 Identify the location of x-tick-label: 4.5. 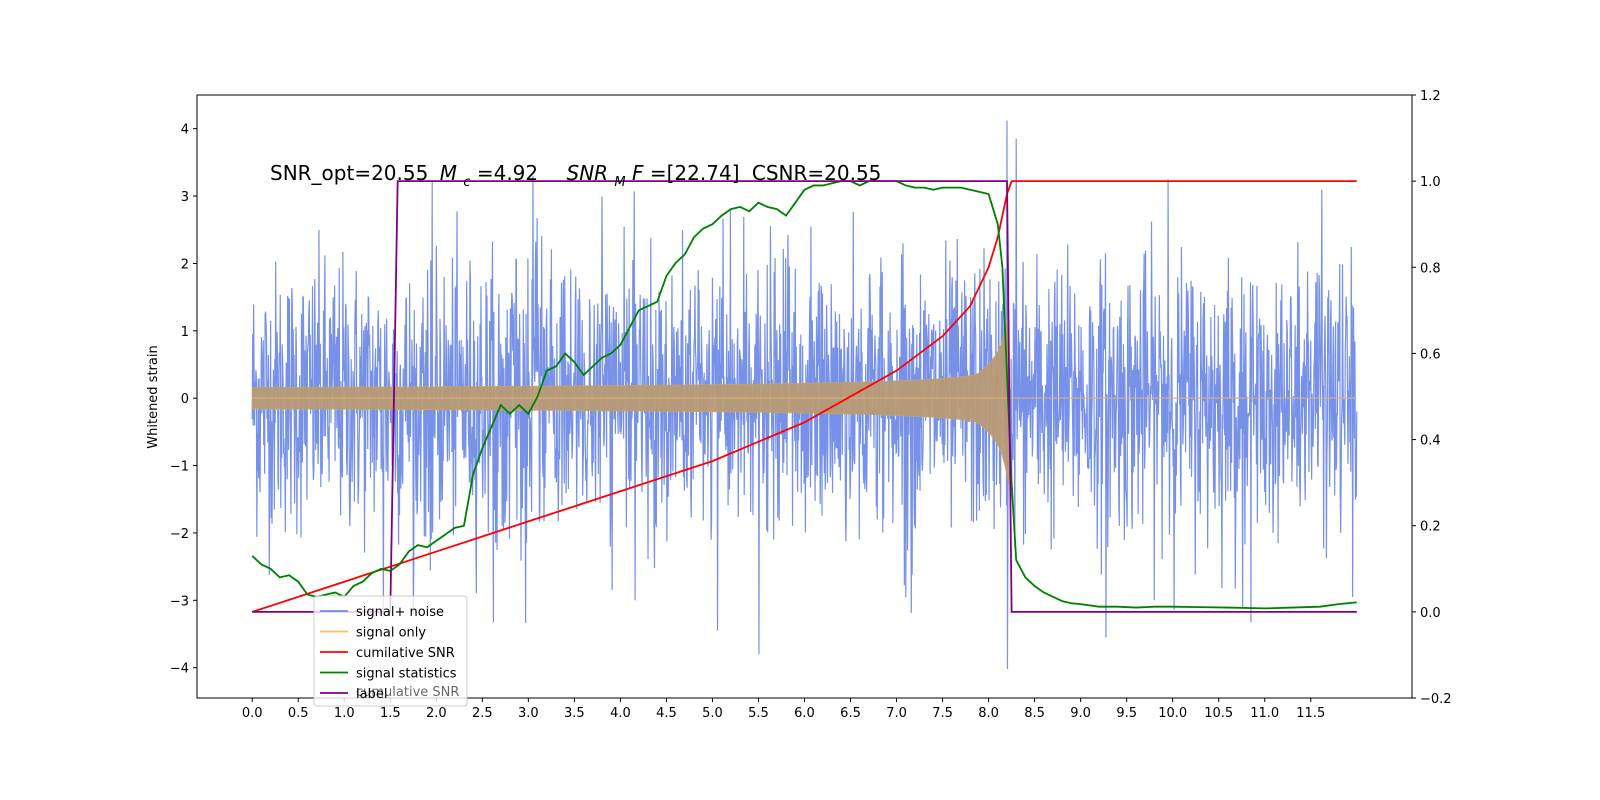
(666, 713).